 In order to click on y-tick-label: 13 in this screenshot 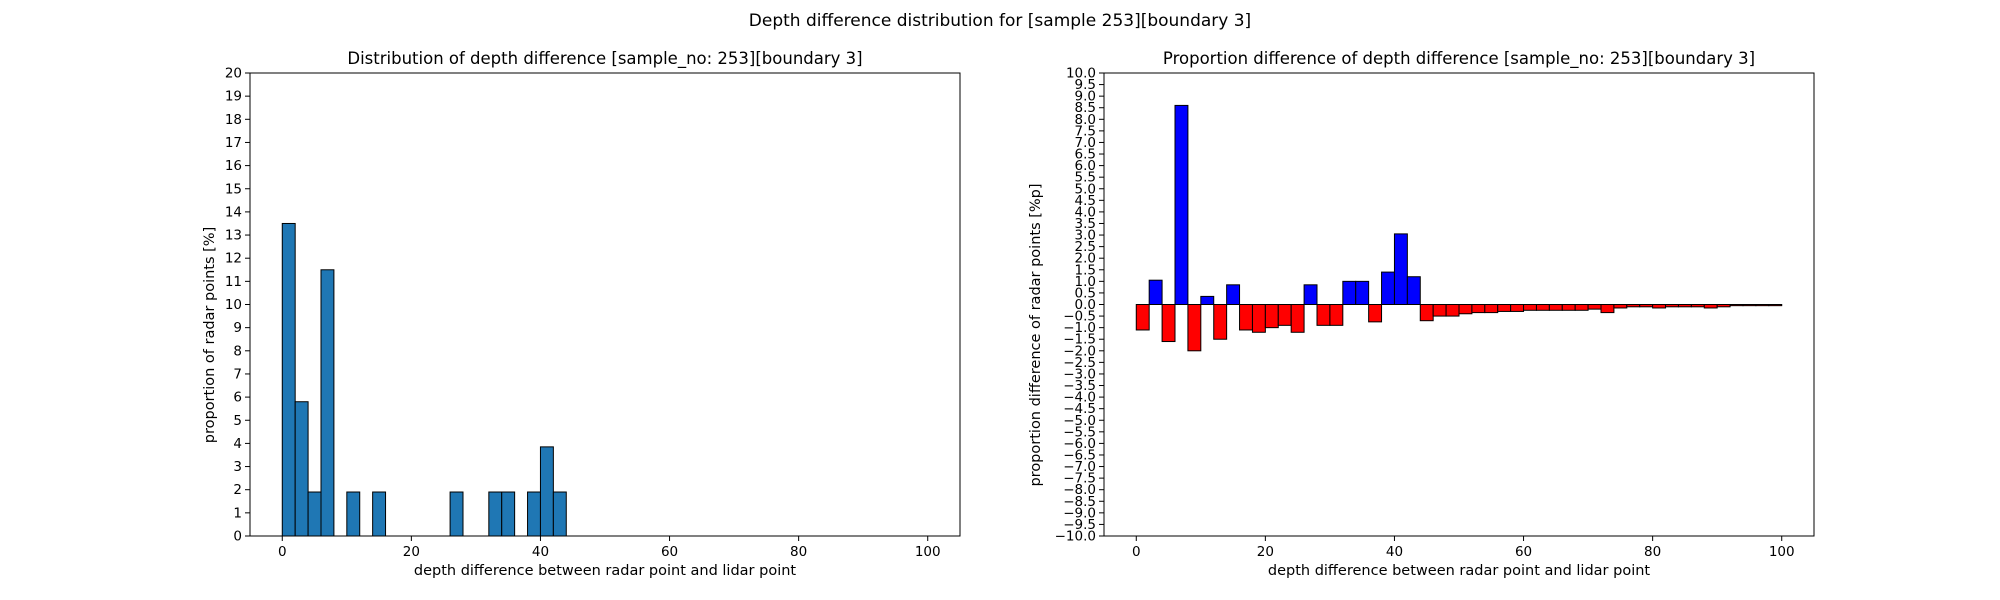, I will do `click(233, 236)`.